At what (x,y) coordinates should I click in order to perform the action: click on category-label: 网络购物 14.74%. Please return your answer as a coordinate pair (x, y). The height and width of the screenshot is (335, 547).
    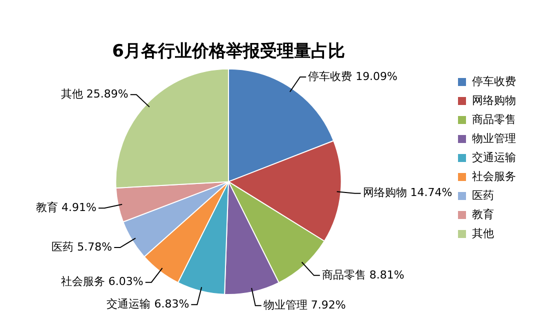
    Looking at the image, I should click on (407, 193).